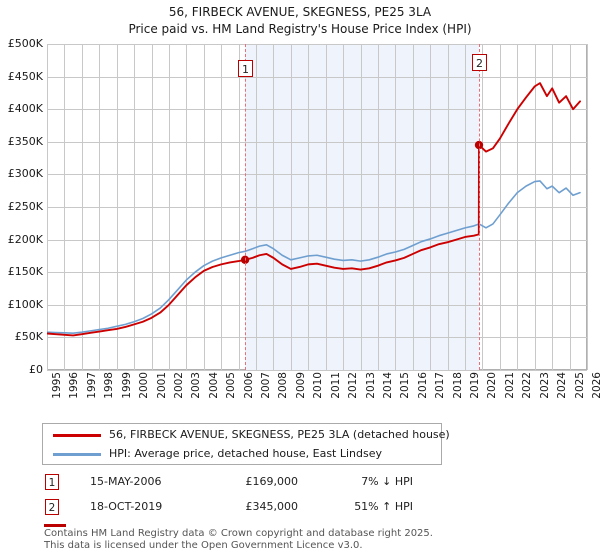 The image size is (600, 560). I want to click on x-axis-tick-label: 2006, so click(248, 385).